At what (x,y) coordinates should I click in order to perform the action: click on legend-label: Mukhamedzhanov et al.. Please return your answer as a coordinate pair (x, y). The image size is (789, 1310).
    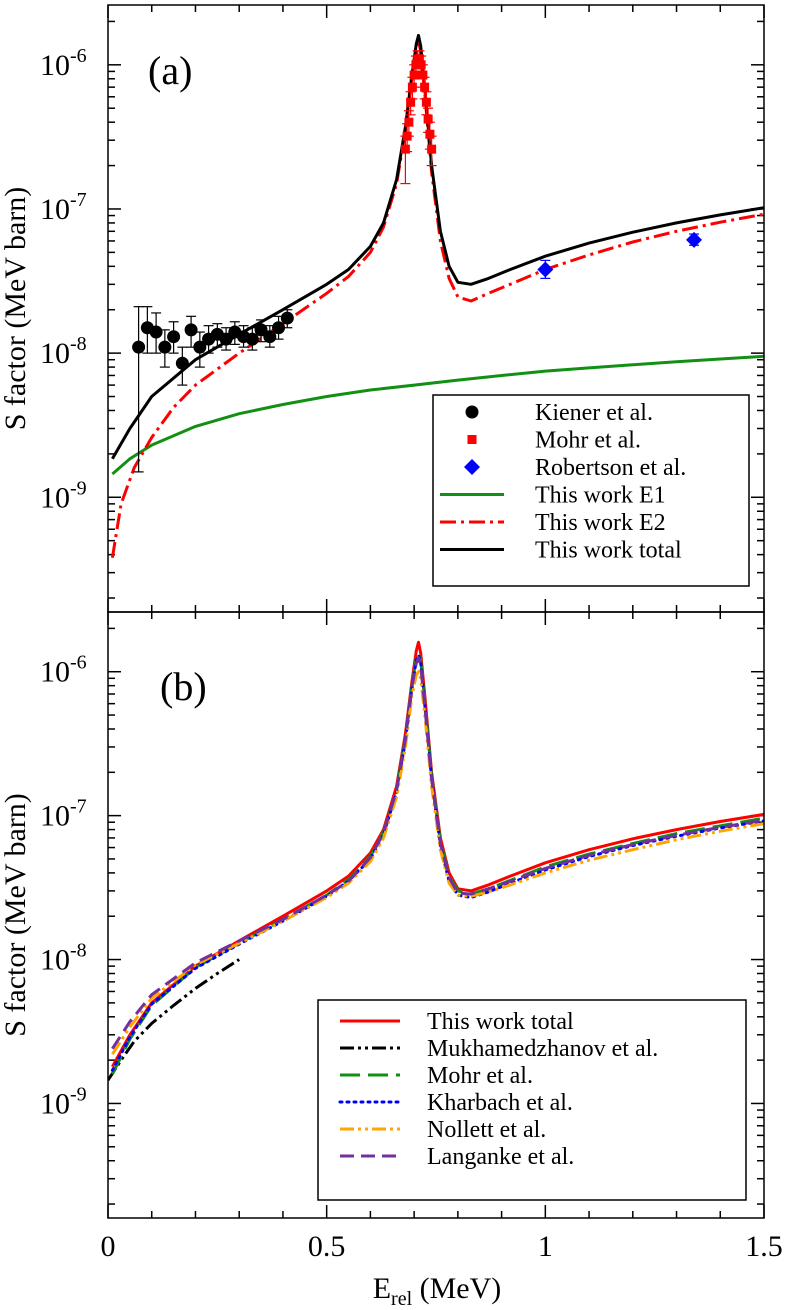
    Looking at the image, I should click on (542, 1049).